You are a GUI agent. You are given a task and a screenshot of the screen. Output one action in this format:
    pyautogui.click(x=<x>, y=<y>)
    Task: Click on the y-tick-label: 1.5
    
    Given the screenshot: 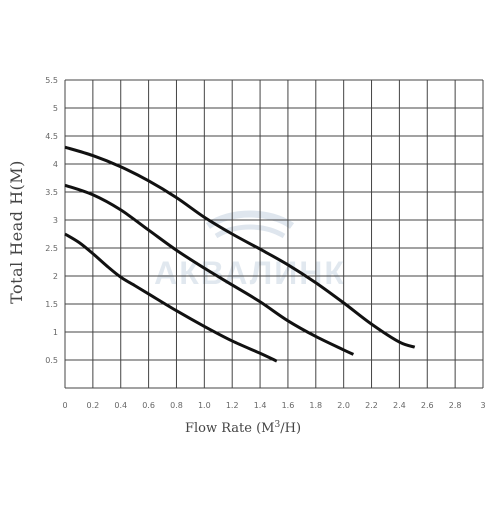 What is the action you would take?
    pyautogui.click(x=51, y=304)
    